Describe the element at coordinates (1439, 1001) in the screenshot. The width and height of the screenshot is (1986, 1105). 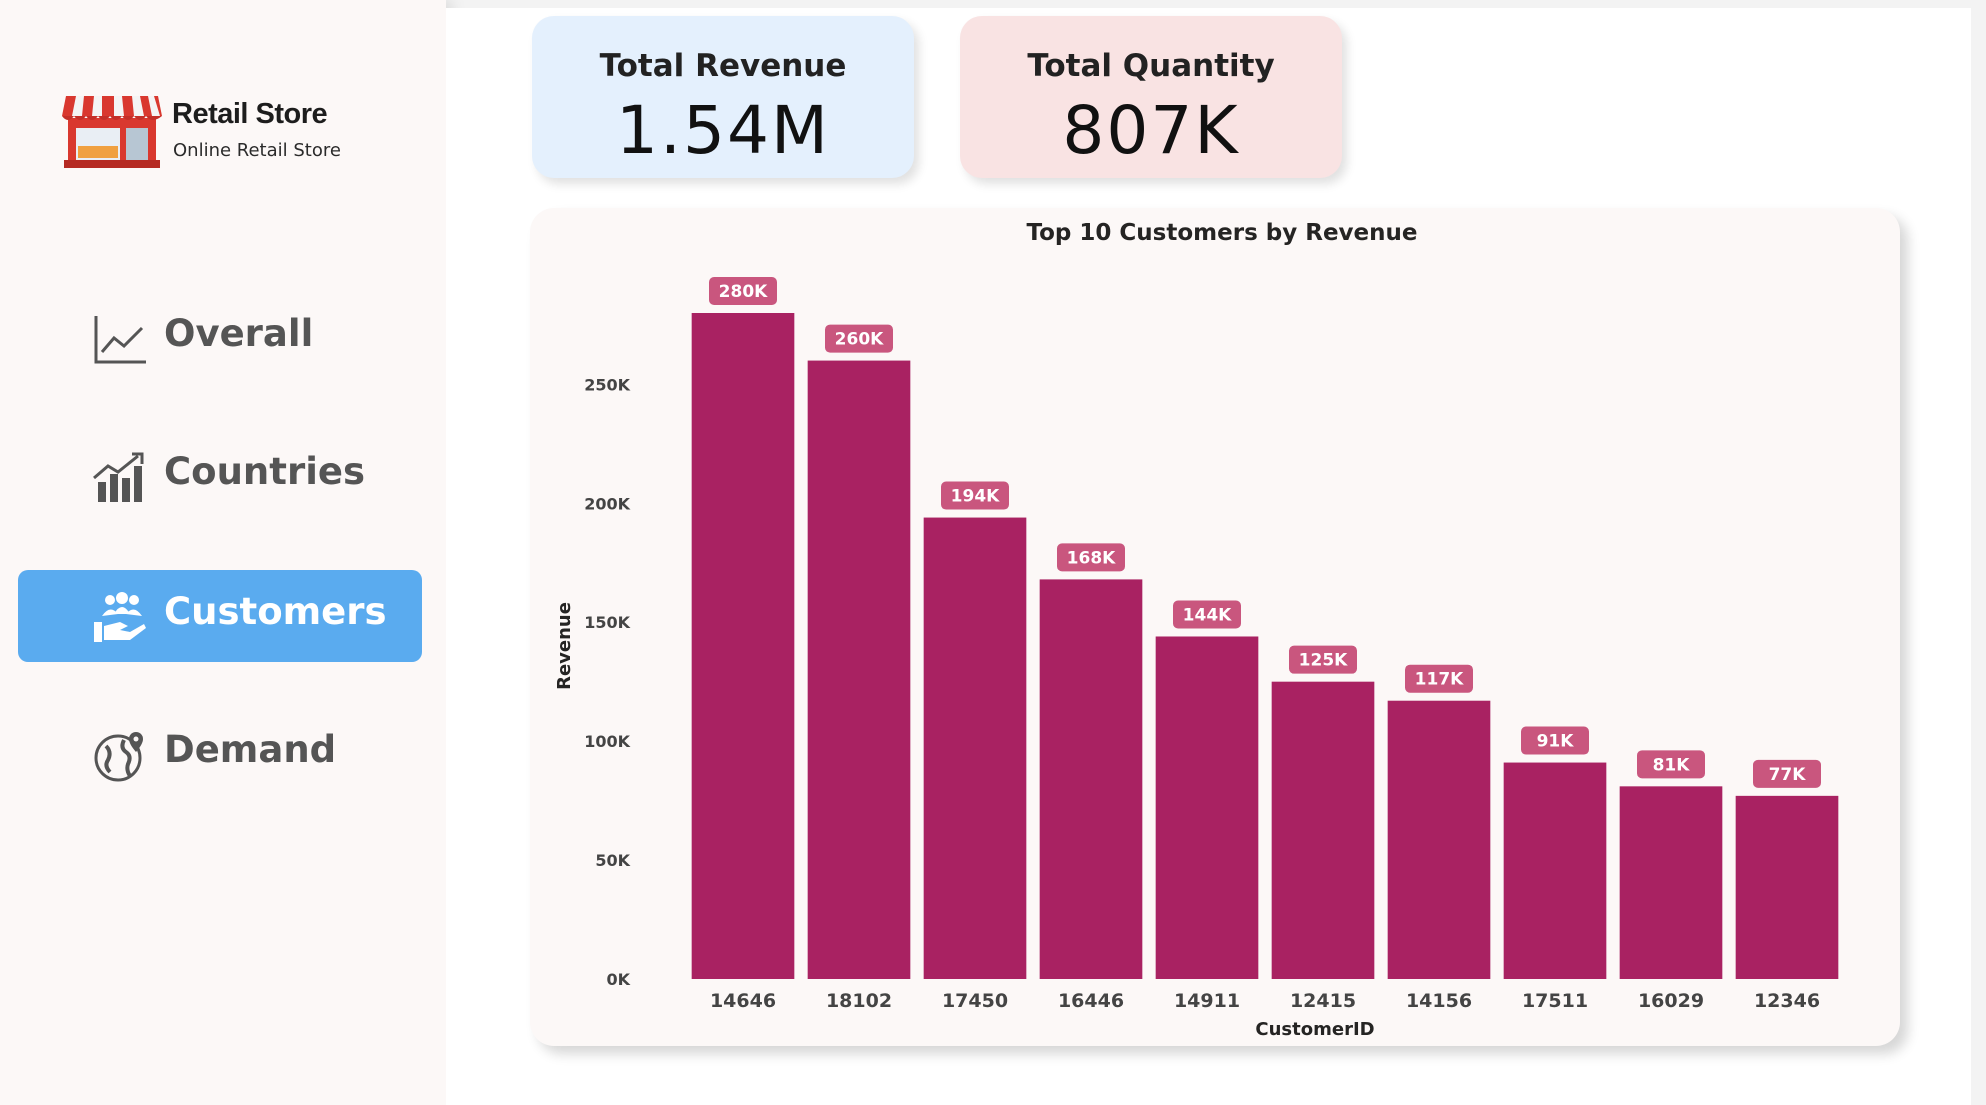
I see `x-tick-label: 14156` at that location.